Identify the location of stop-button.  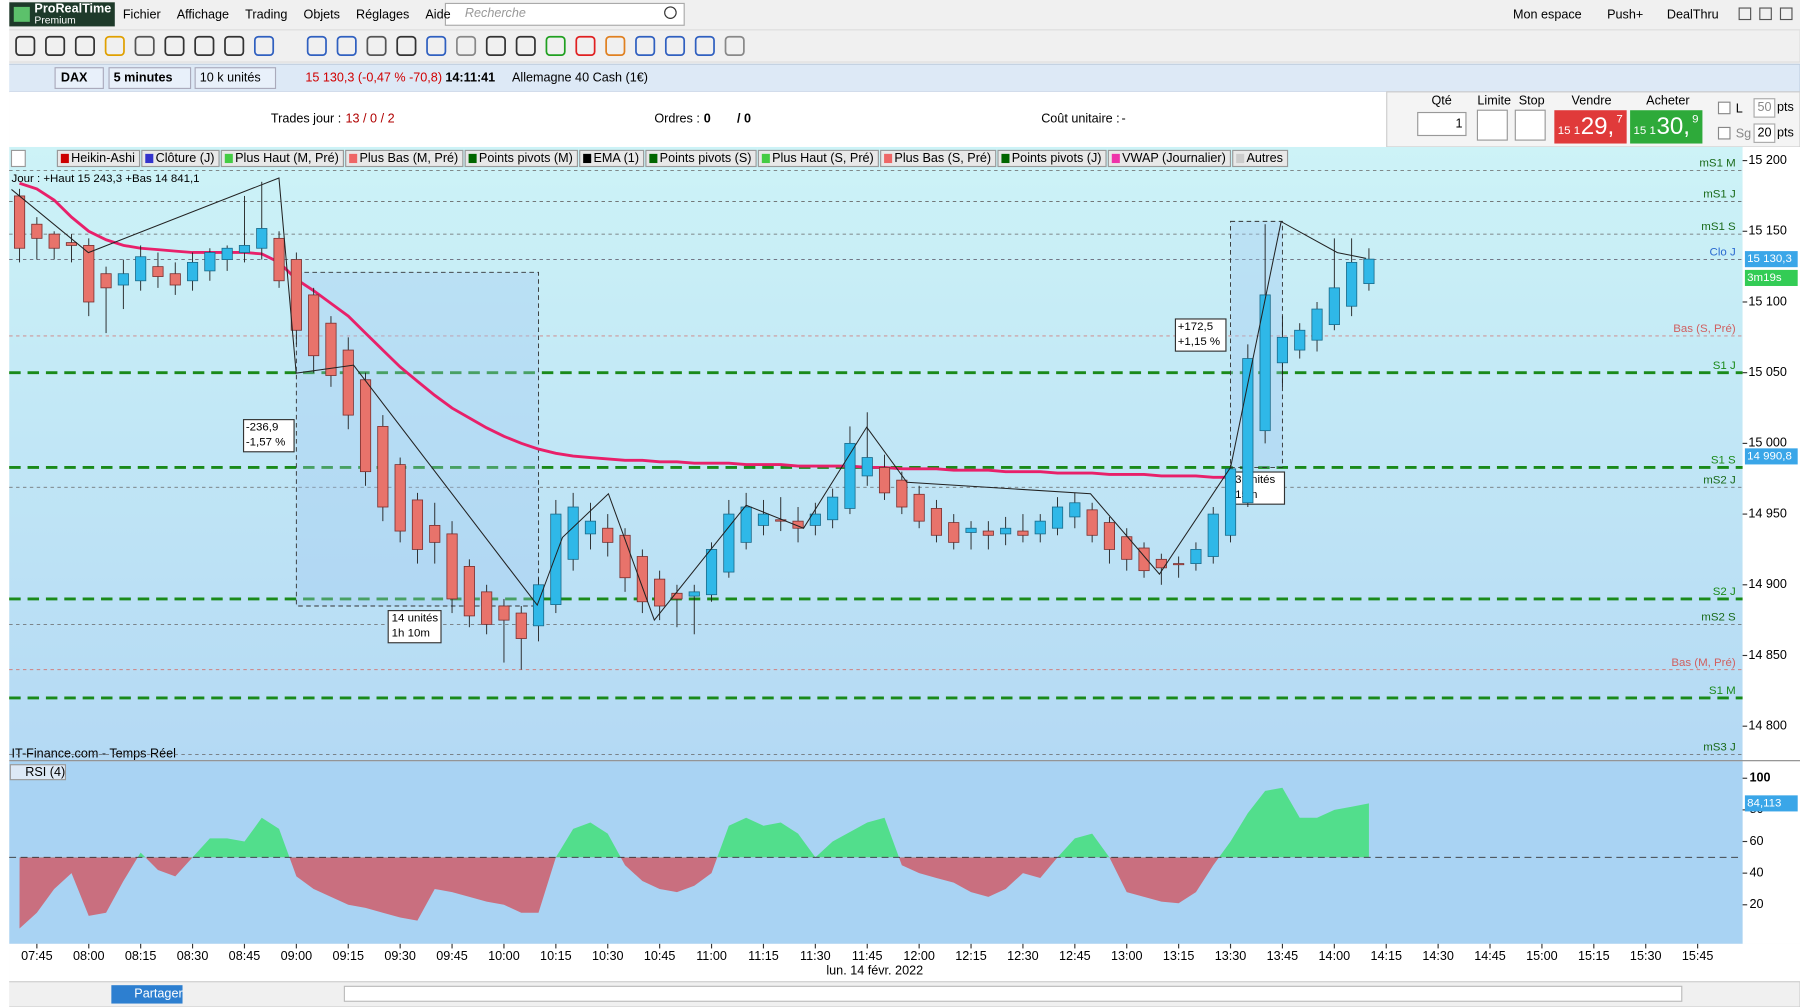
(1530, 125).